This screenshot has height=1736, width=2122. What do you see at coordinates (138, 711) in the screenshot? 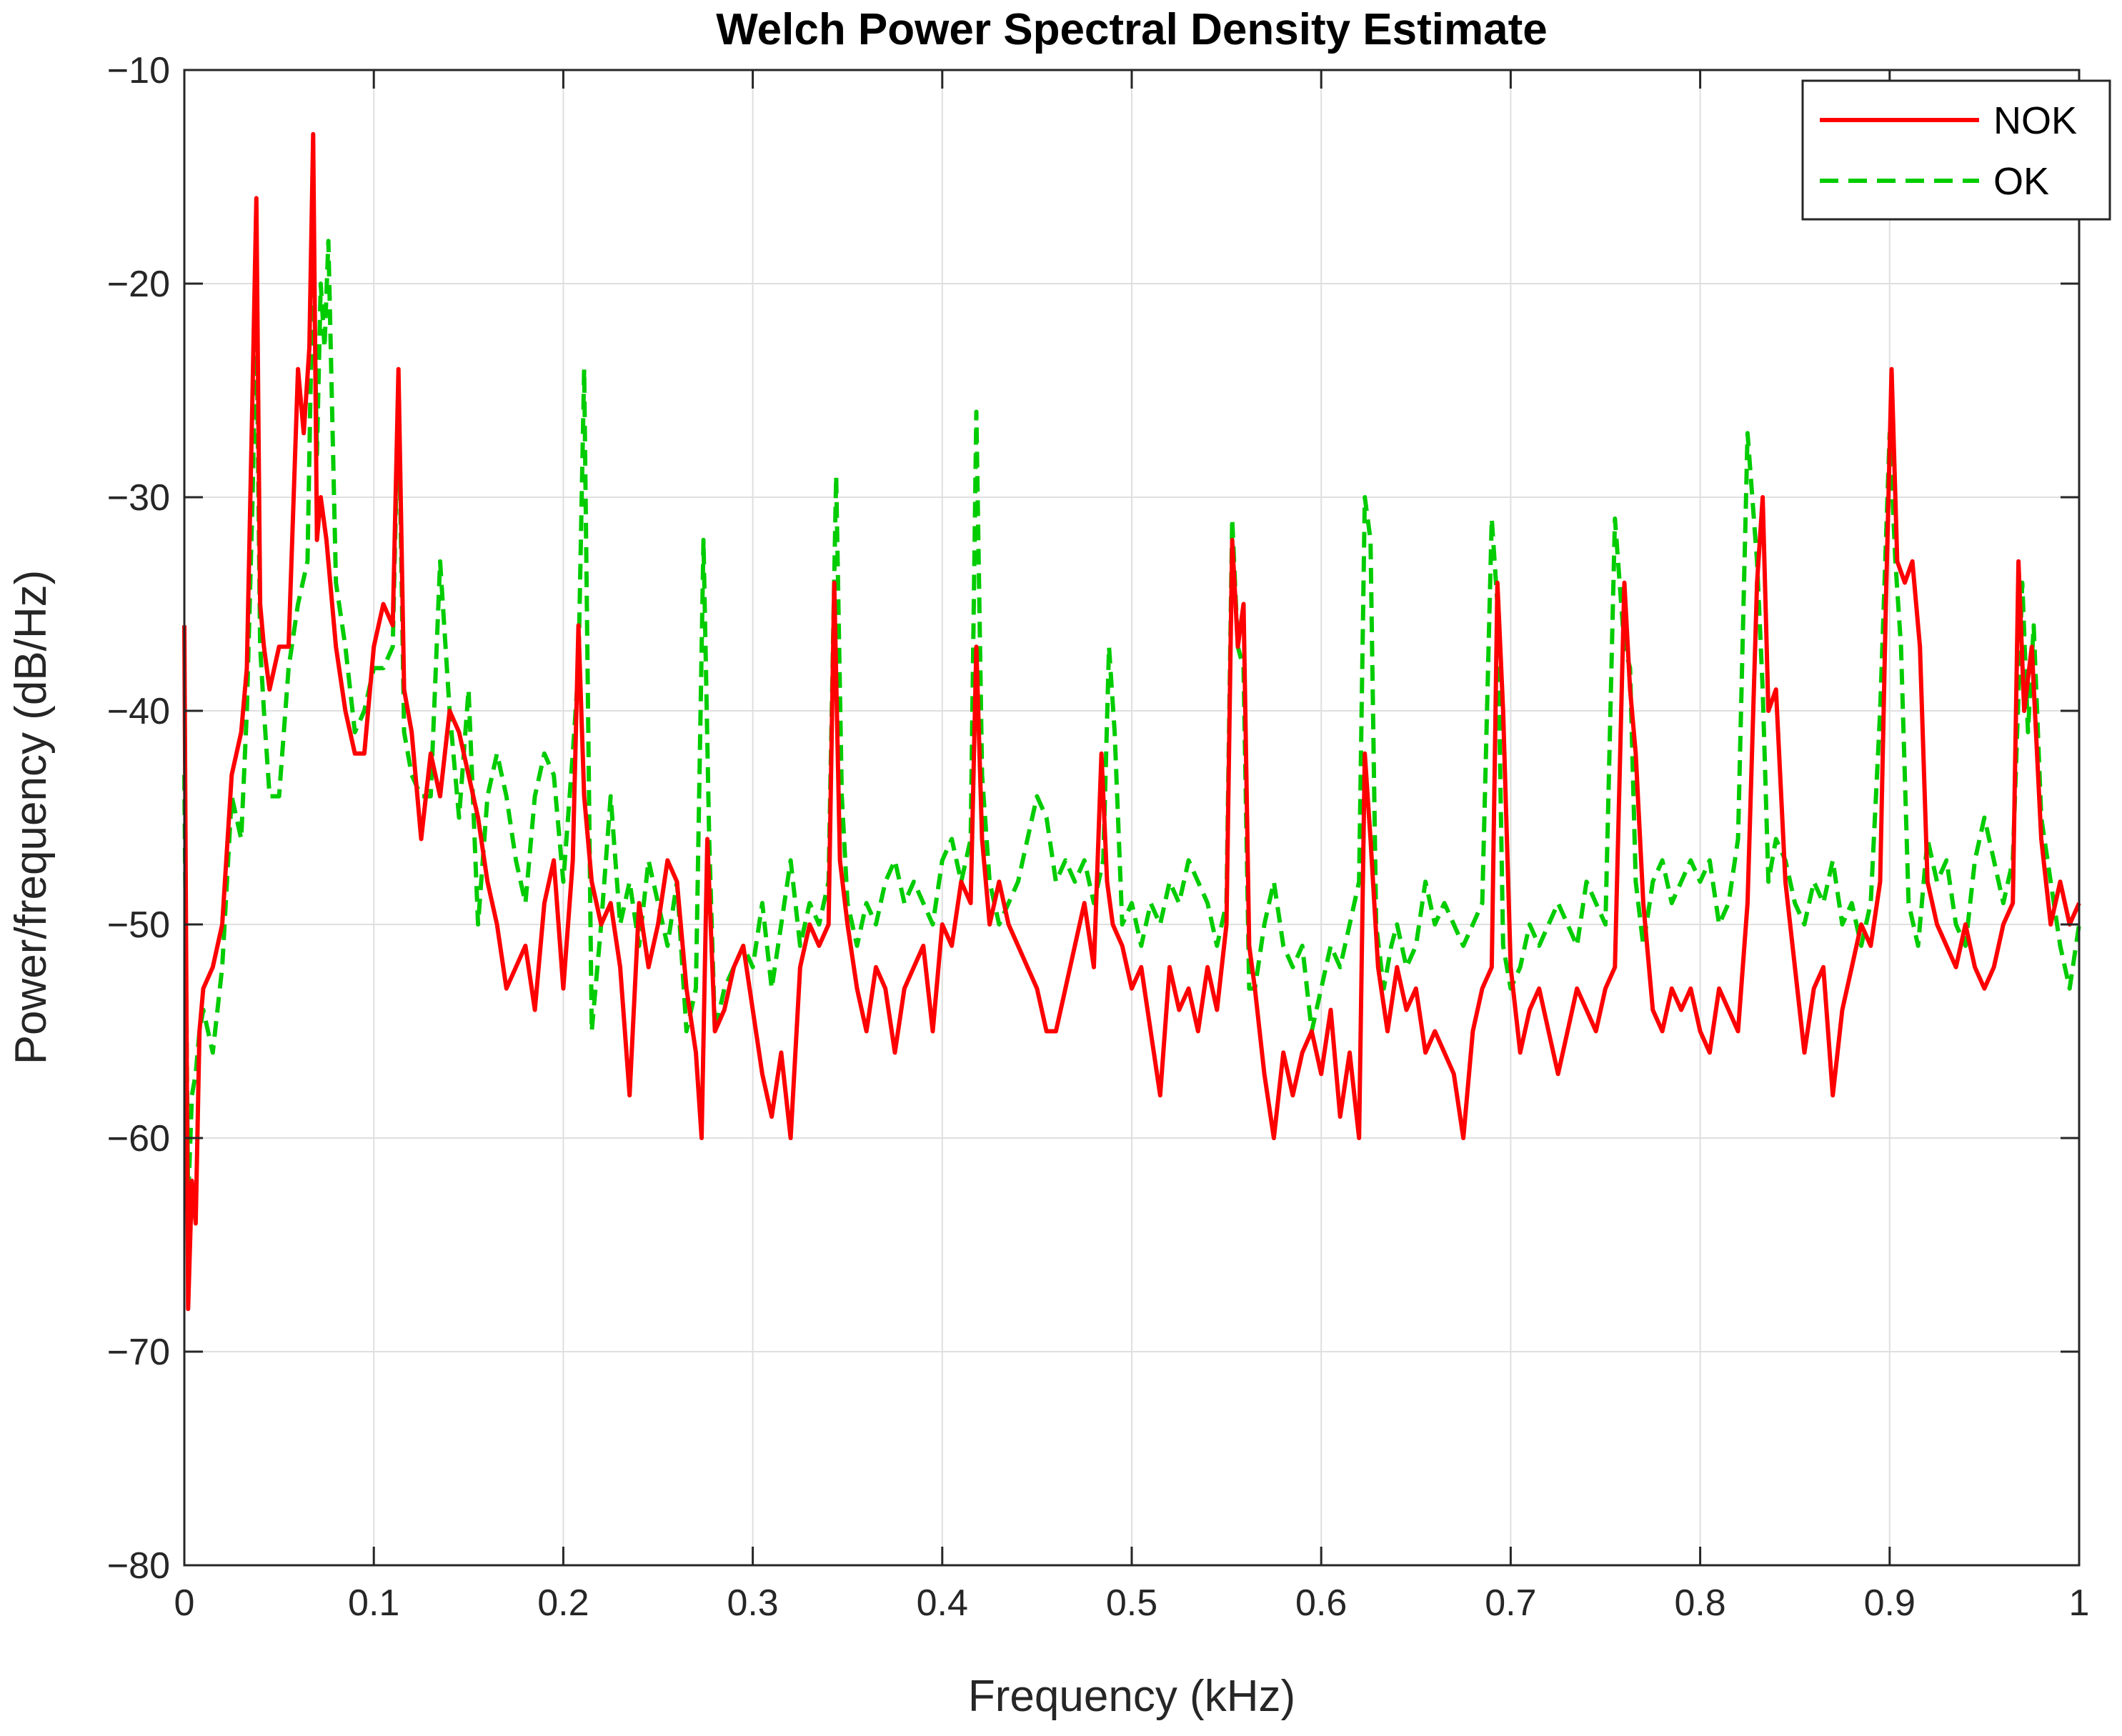
I see `y-tick-label: −40` at bounding box center [138, 711].